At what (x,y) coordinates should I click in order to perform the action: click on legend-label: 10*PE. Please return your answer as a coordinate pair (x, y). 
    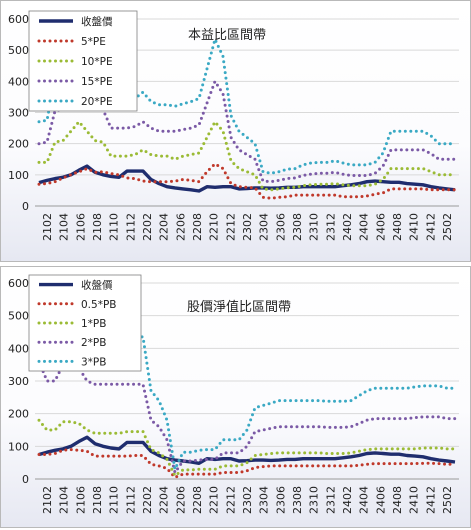
    Looking at the image, I should click on (97, 62).